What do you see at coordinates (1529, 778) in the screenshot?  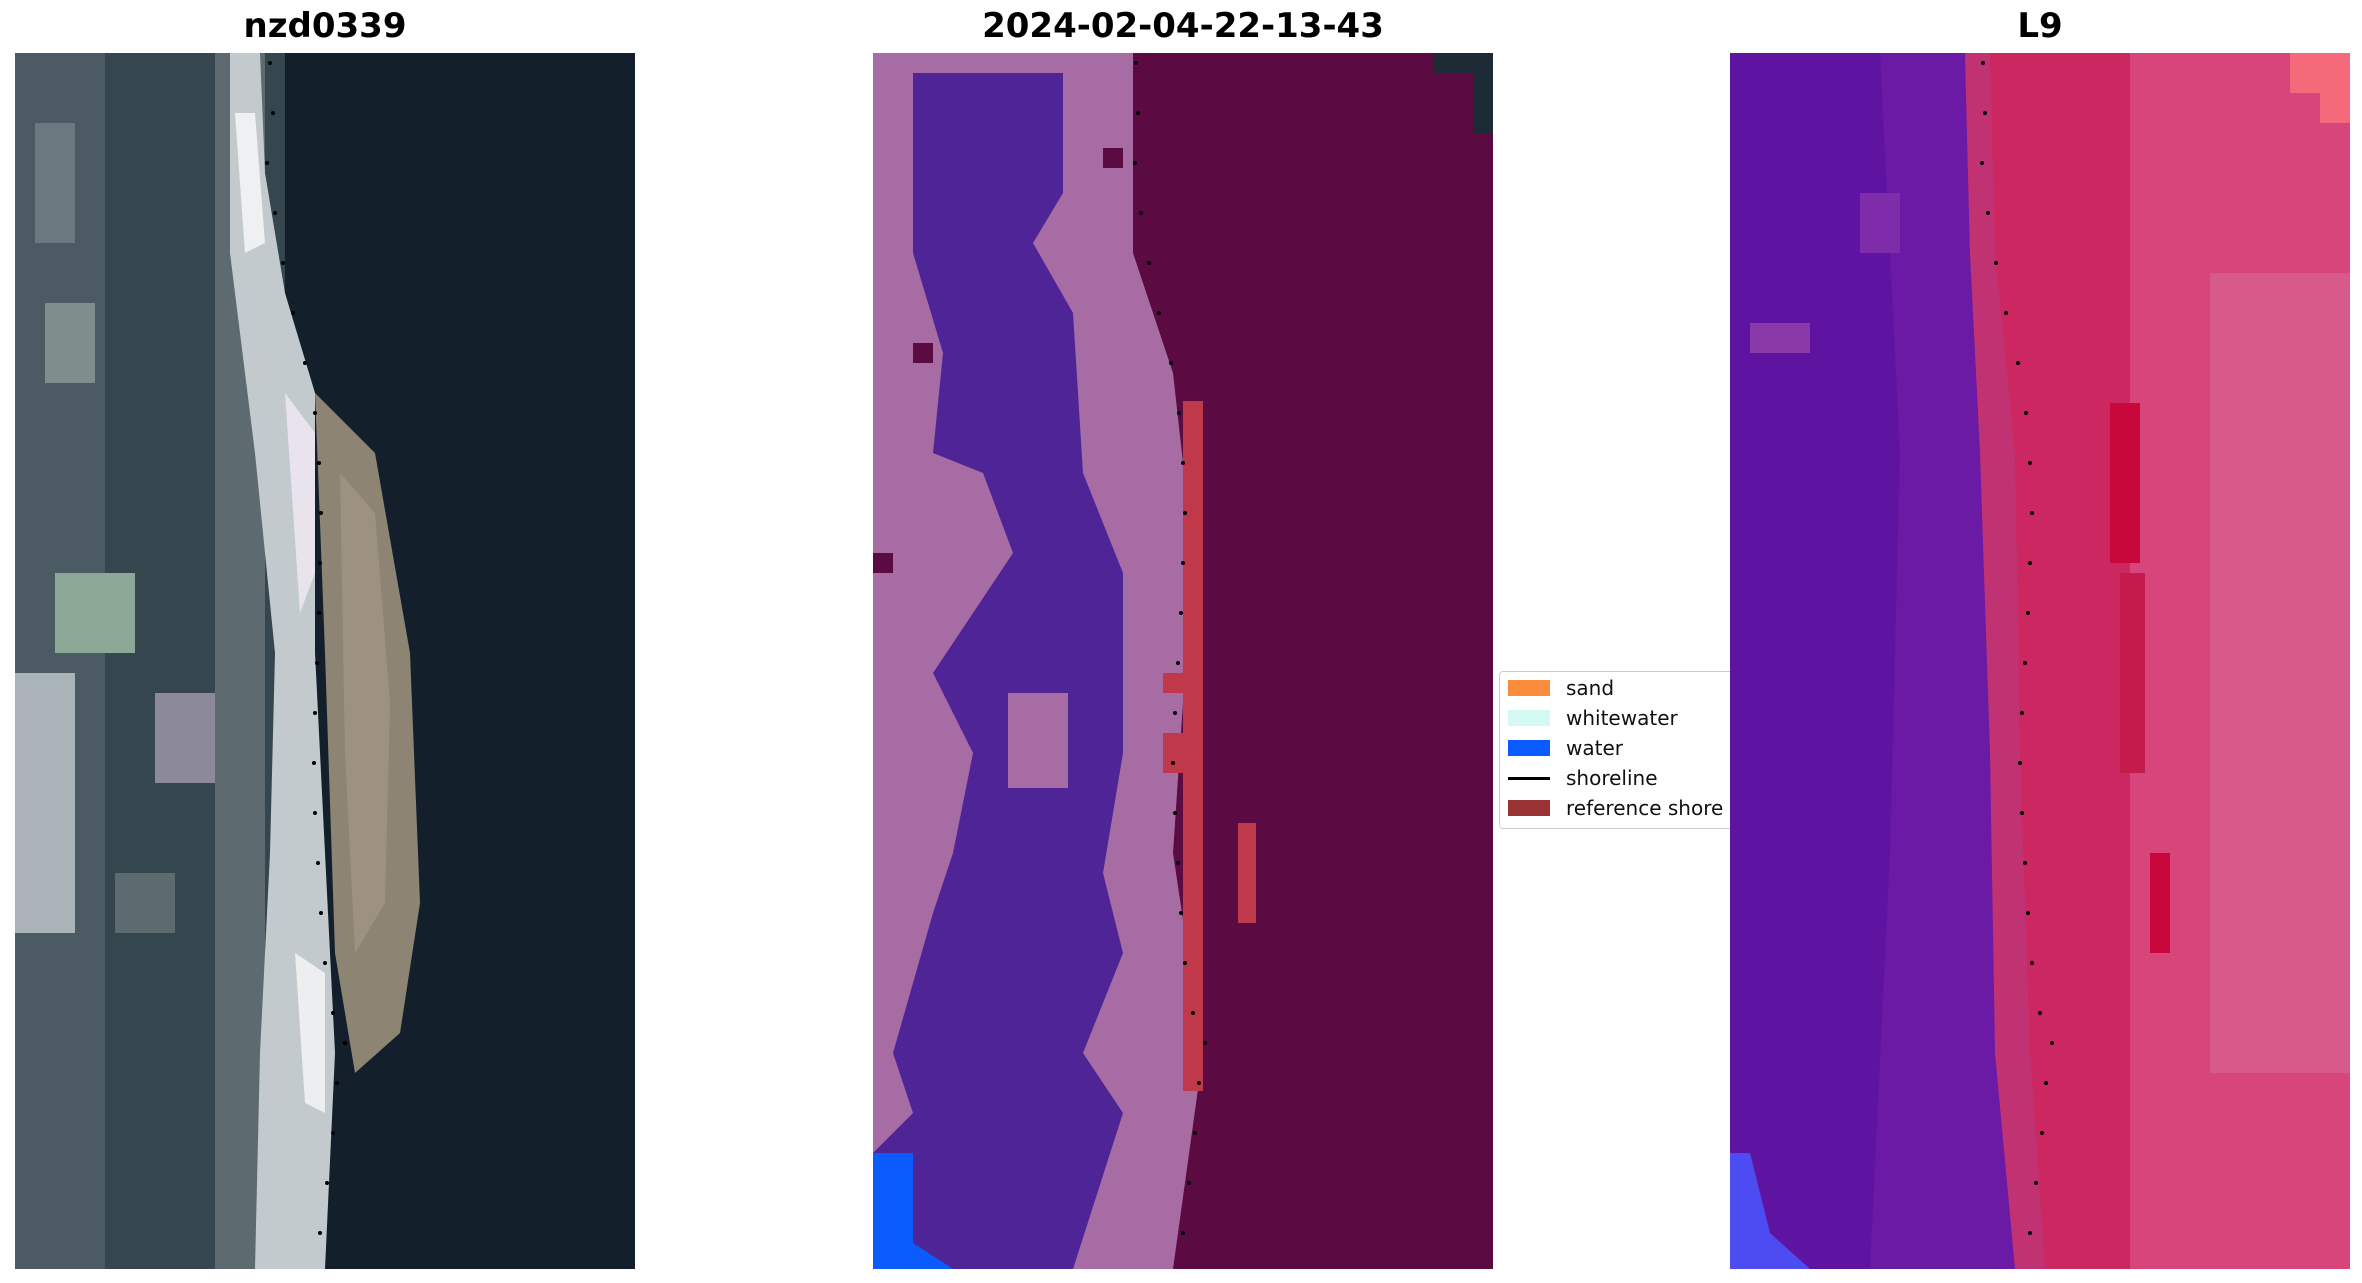 I see `shoreline-line-swatch` at bounding box center [1529, 778].